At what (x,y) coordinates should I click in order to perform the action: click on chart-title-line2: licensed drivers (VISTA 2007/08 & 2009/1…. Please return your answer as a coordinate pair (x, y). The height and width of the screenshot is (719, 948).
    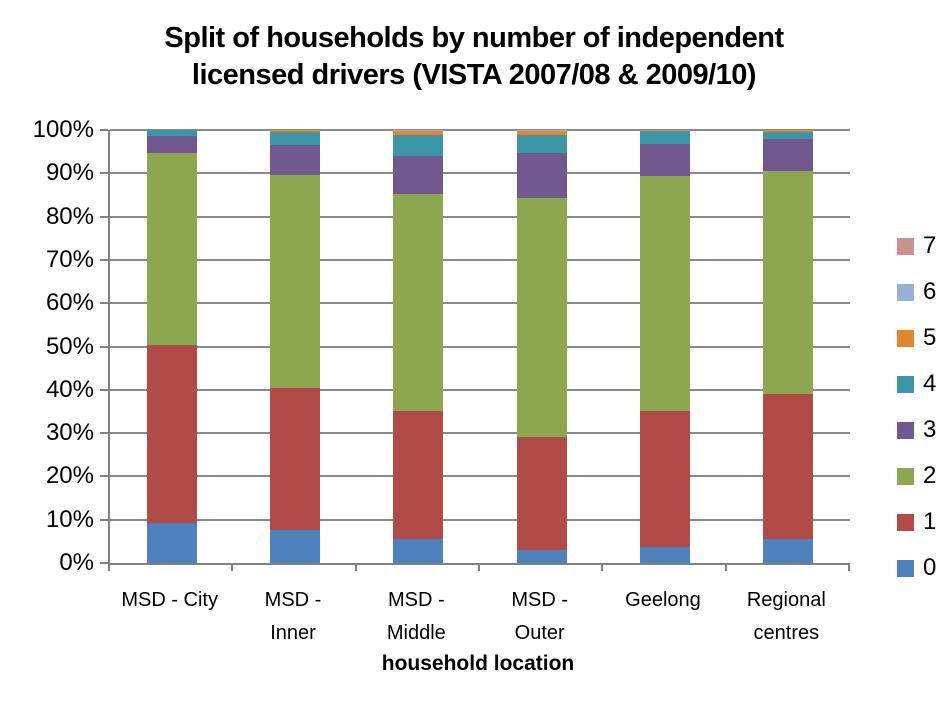
    Looking at the image, I should click on (474, 75).